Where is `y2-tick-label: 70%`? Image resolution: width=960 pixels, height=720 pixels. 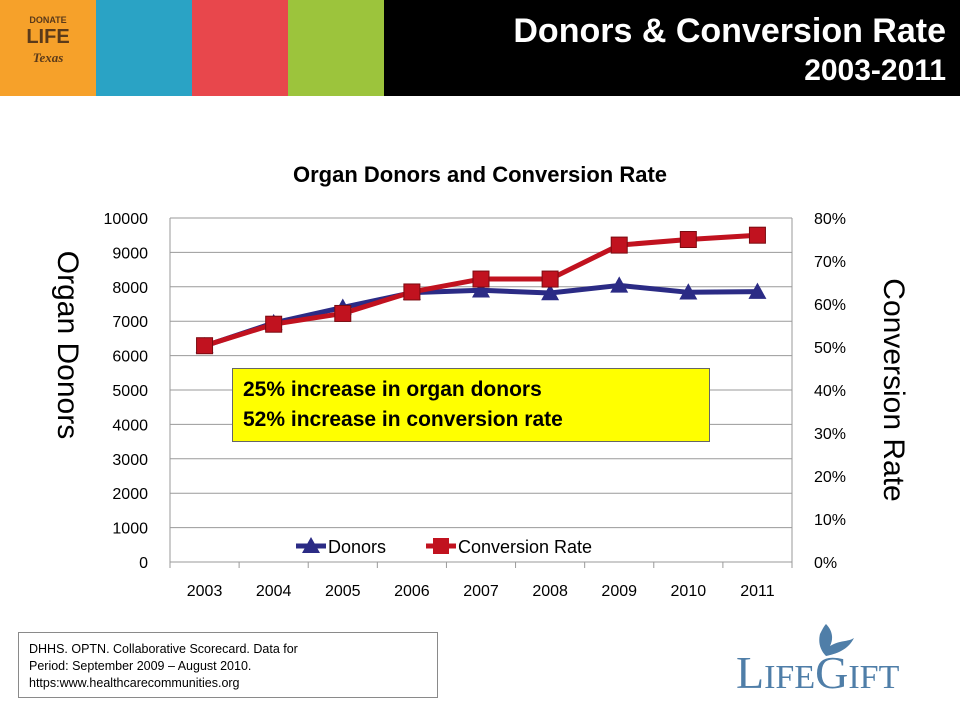 y2-tick-label: 70% is located at coordinates (830, 262).